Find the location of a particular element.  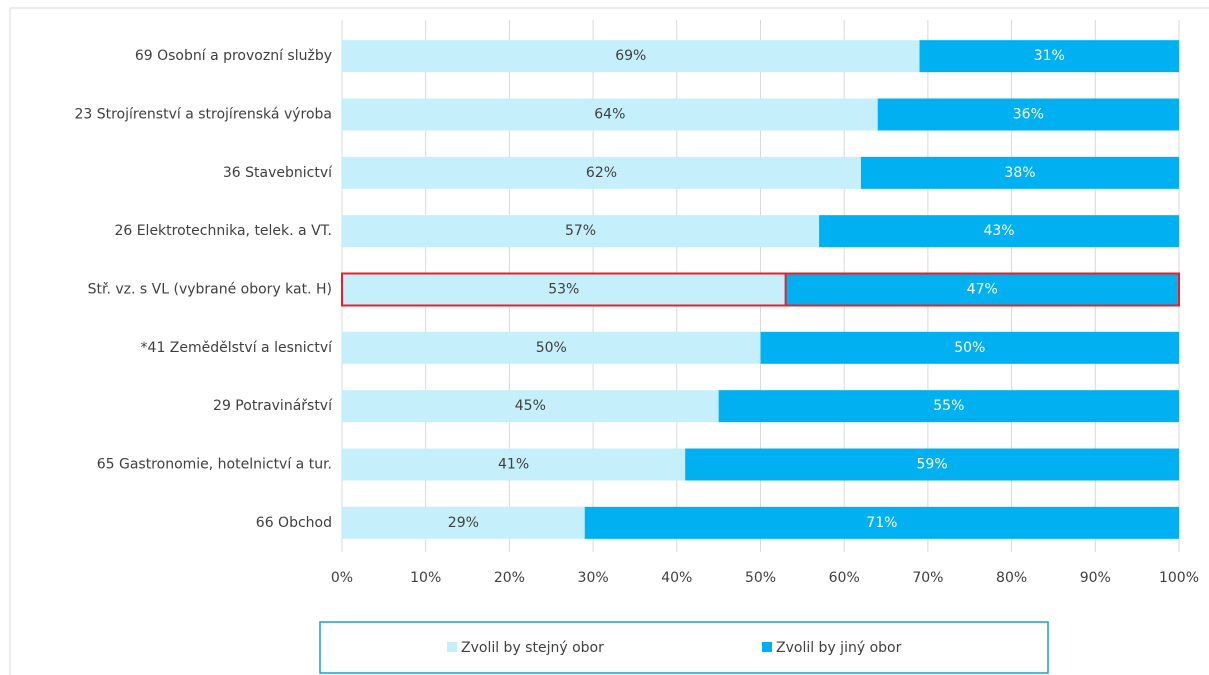

y-tick-label: 23 Strojírenství a strojírenská výroba is located at coordinates (203, 115).